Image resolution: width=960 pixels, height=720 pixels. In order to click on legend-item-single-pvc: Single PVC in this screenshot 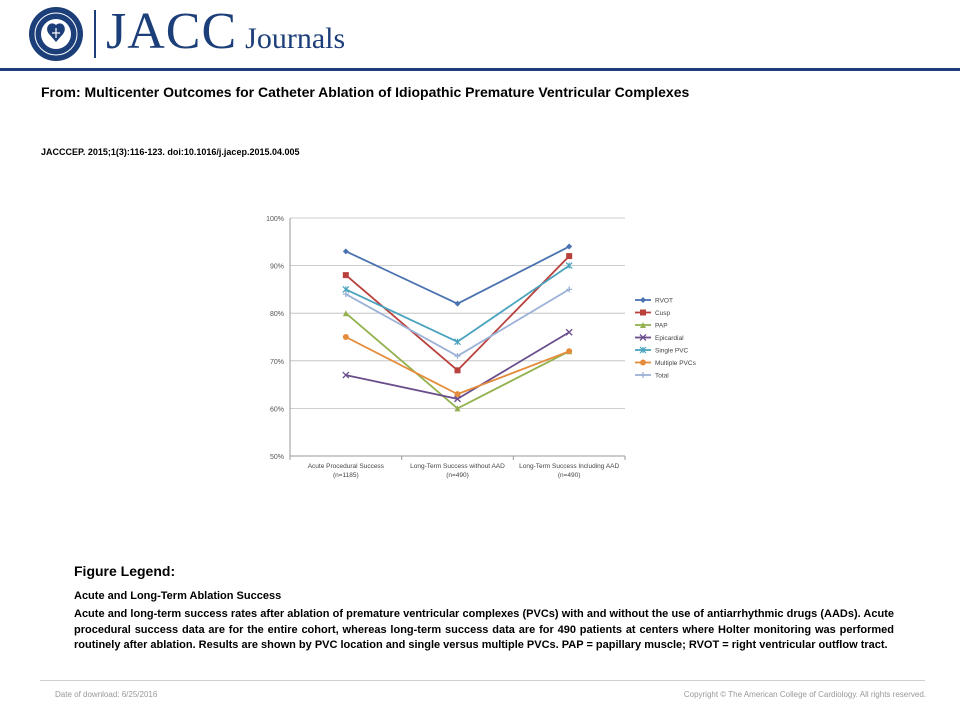, I will do `click(662, 350)`.